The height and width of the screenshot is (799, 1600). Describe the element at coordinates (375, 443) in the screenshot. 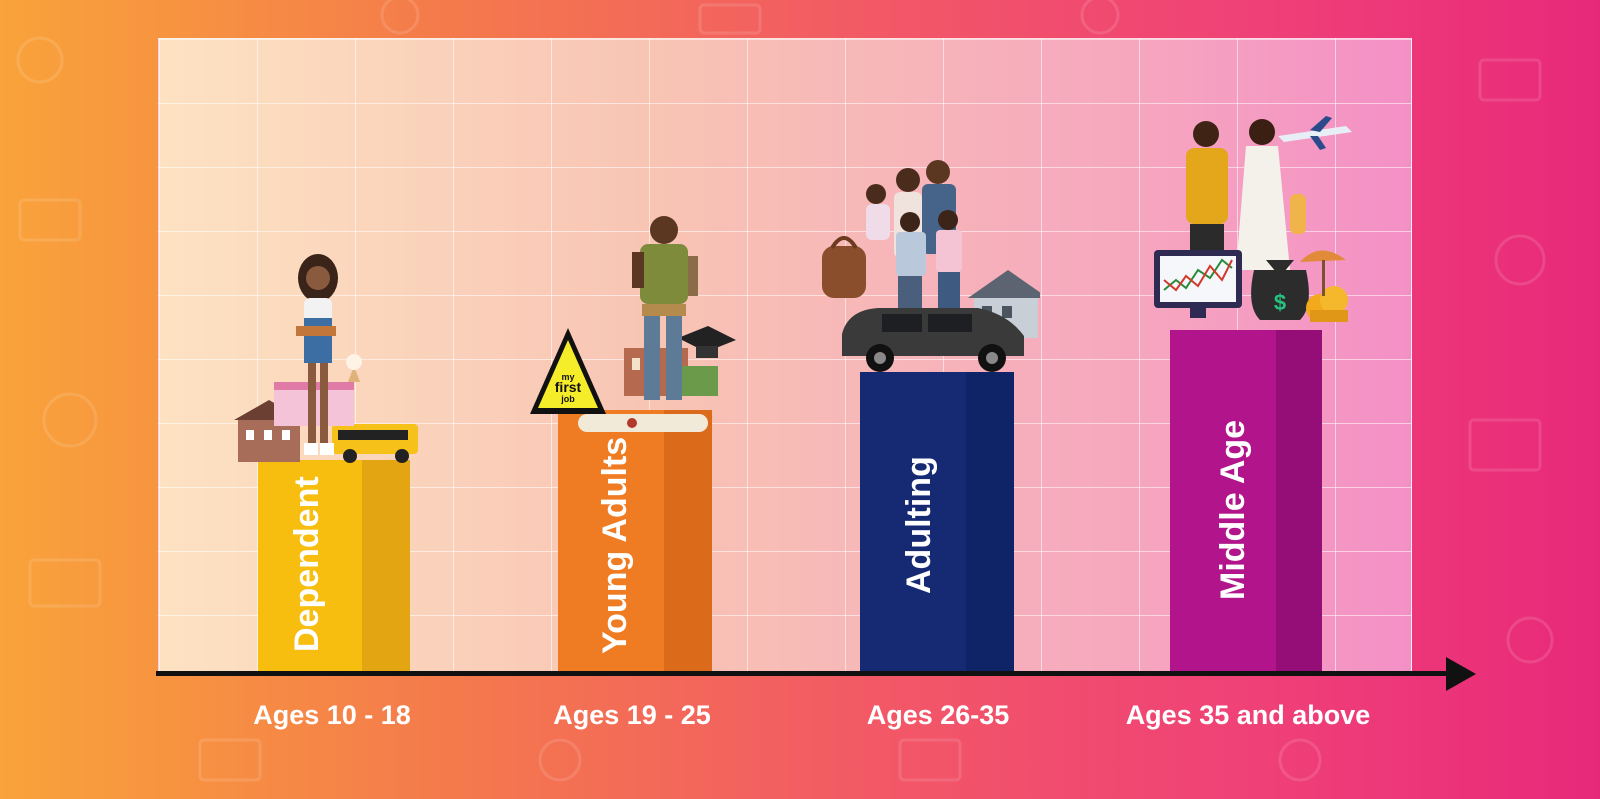

I see `school-bus-icon` at that location.